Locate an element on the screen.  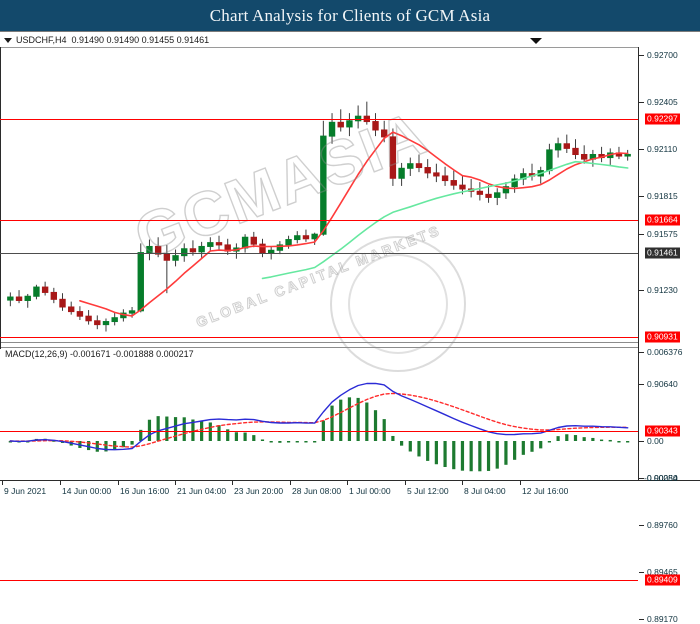
title-bar: Chart Analysis for Clients of GCM Asia is located at coordinates (350, 15).